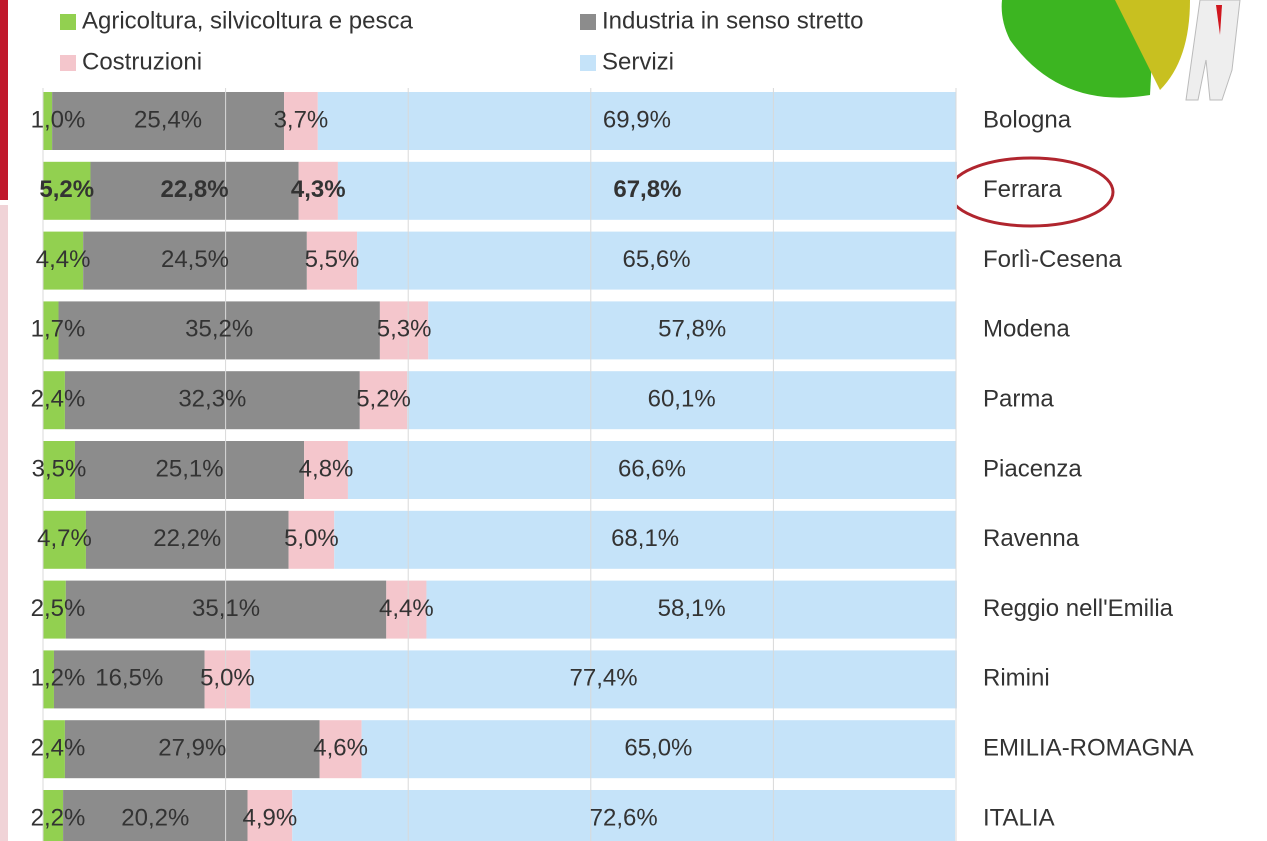 This screenshot has height=841, width=1267. I want to click on value-label: 35,2%, so click(219, 329).